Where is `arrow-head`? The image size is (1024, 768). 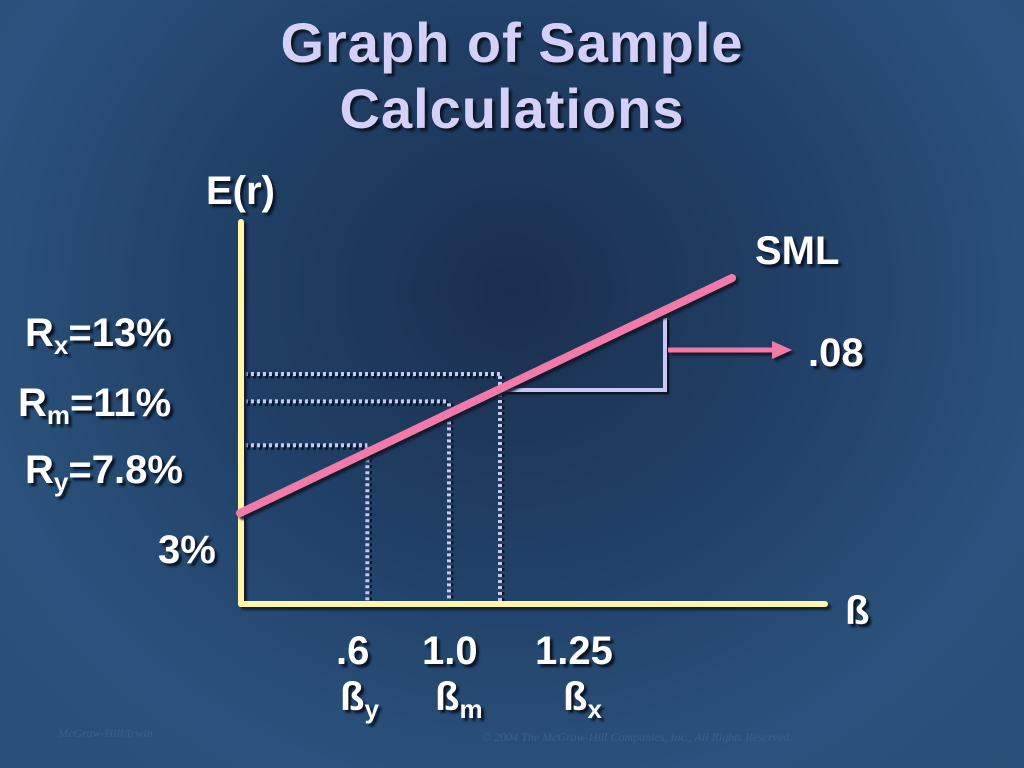 arrow-head is located at coordinates (782, 350).